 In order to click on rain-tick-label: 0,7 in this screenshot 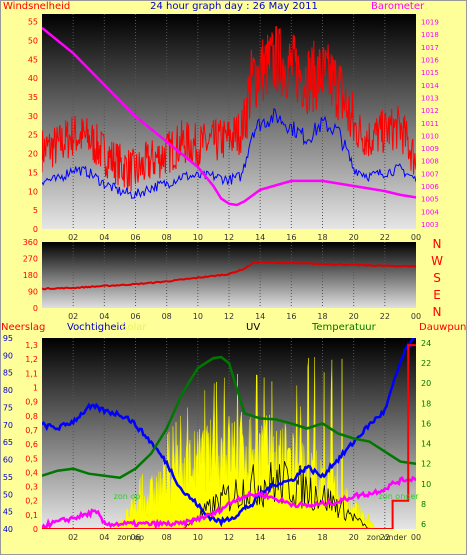, I will do `click(31, 430)`.